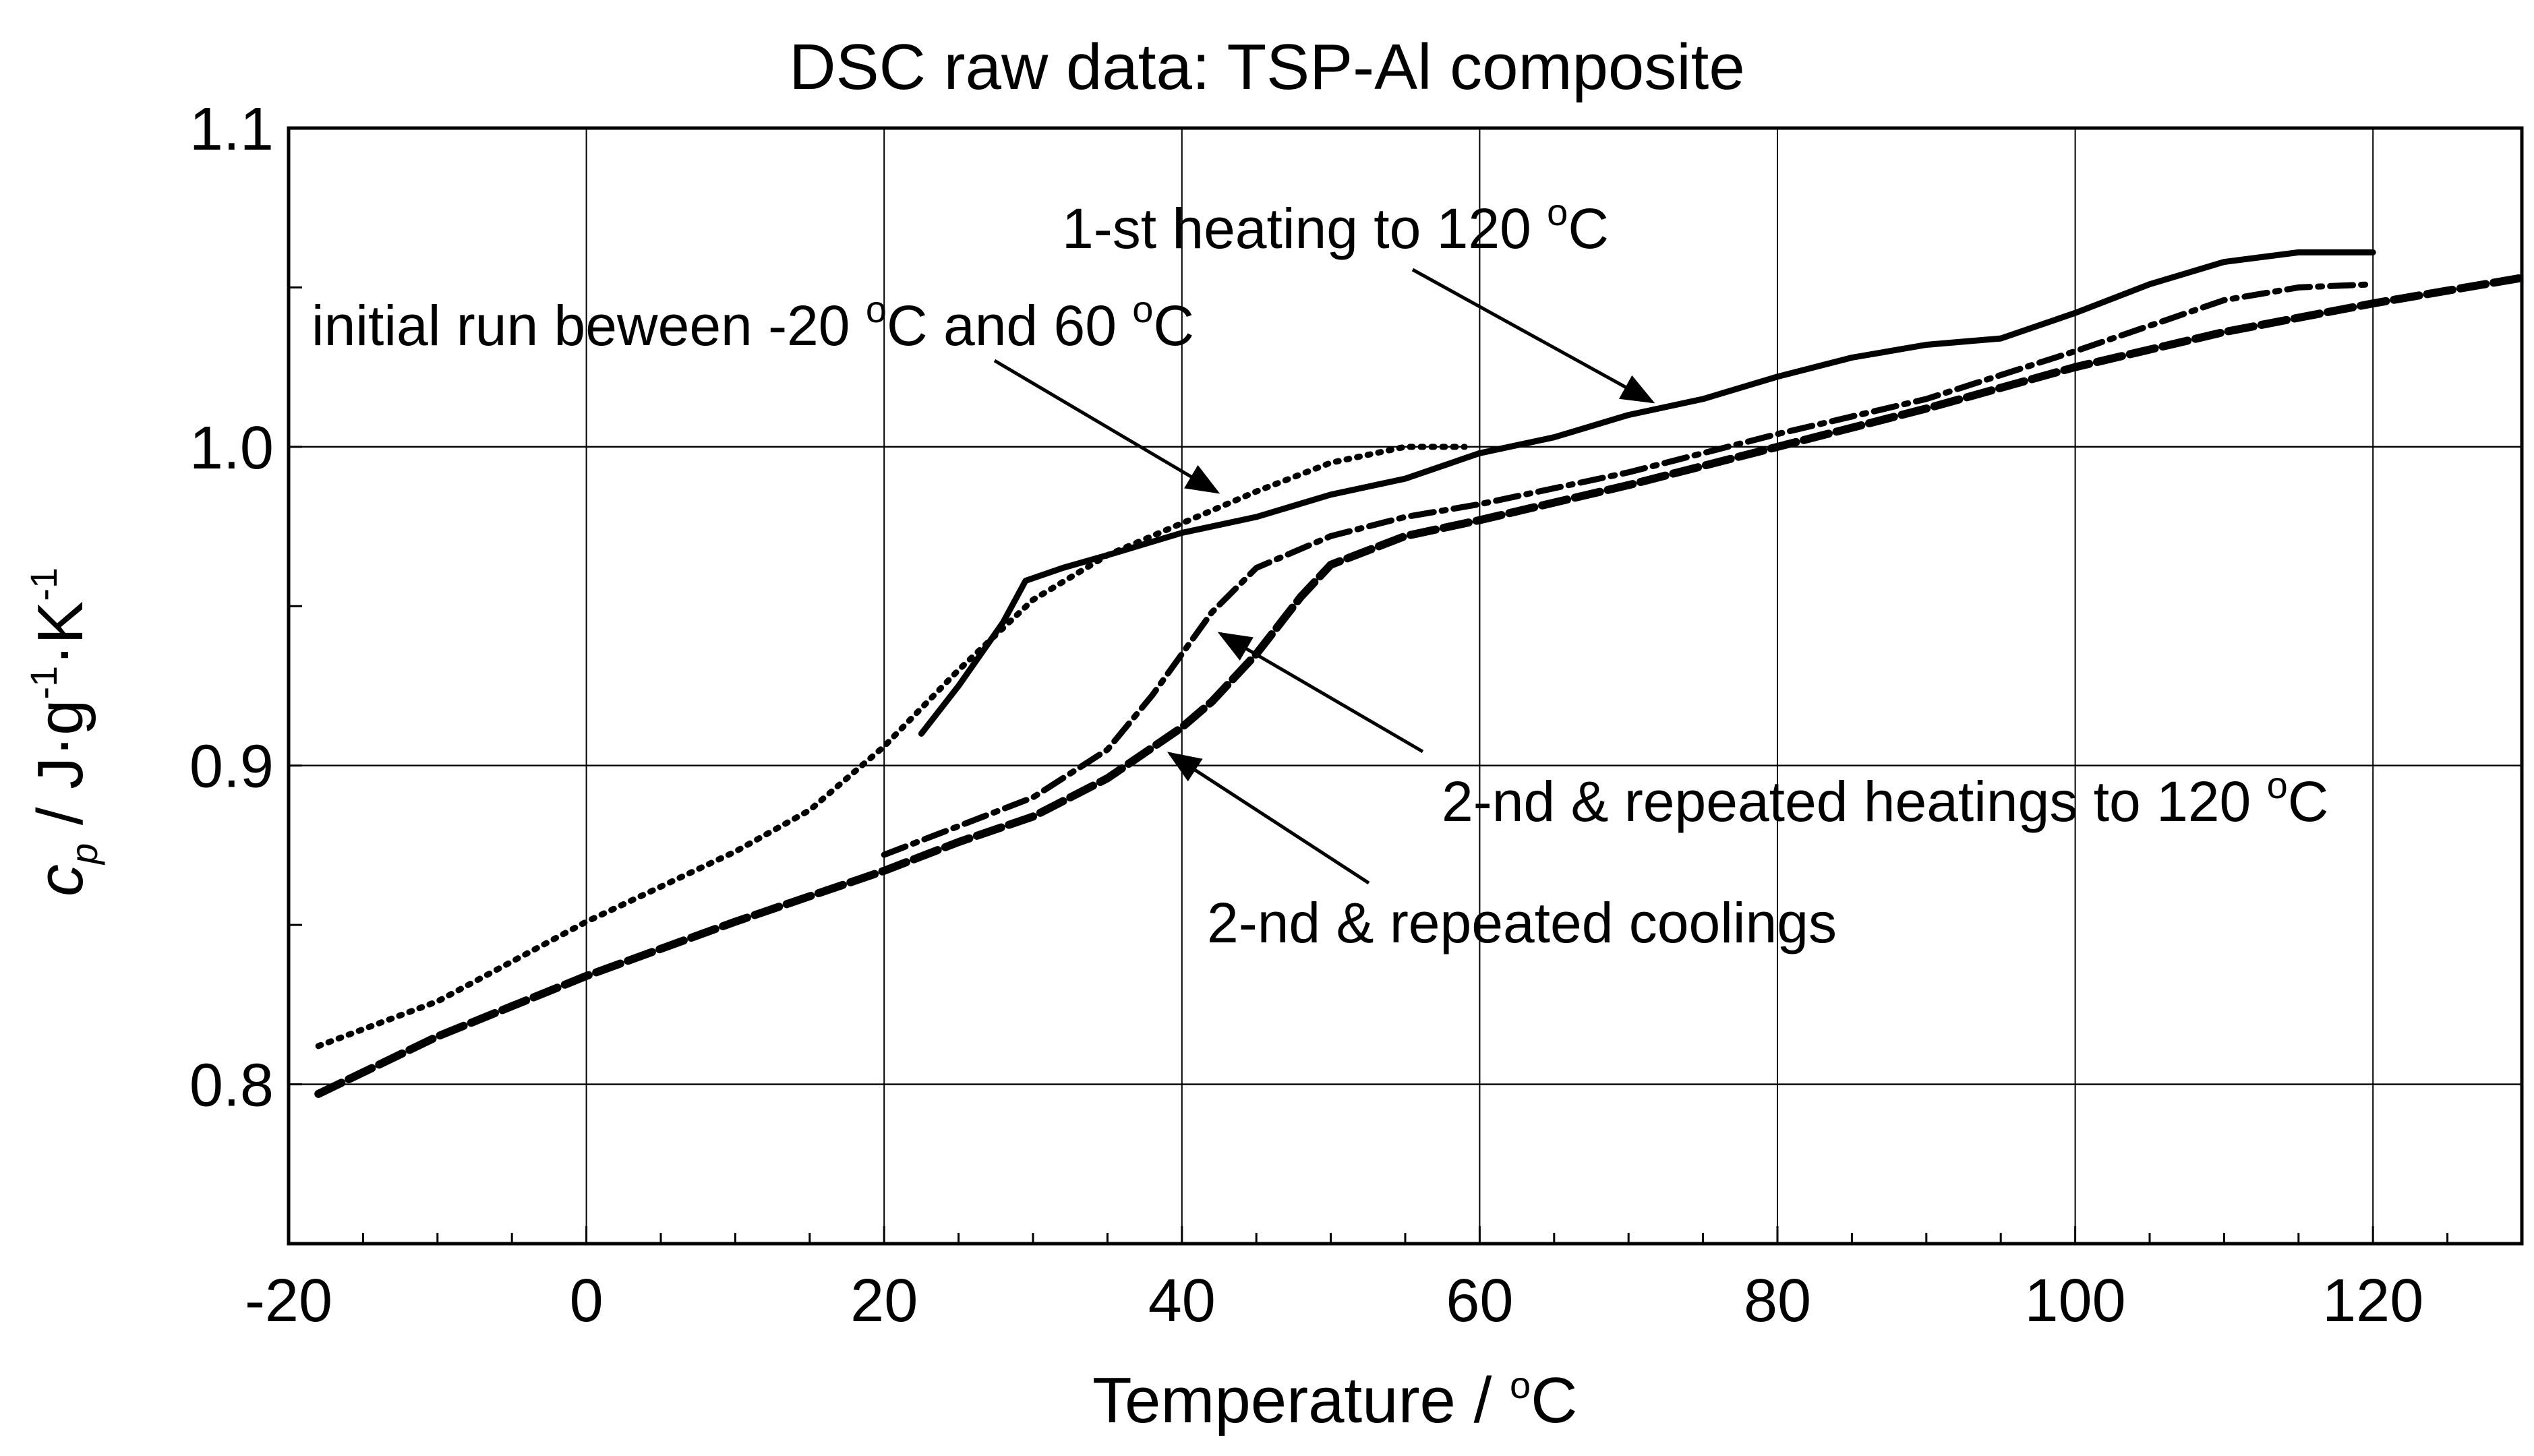 The height and width of the screenshot is (1456, 2534). Describe the element at coordinates (1301, 1400) in the screenshot. I see `x-axis-title-main: Temperature /` at that location.